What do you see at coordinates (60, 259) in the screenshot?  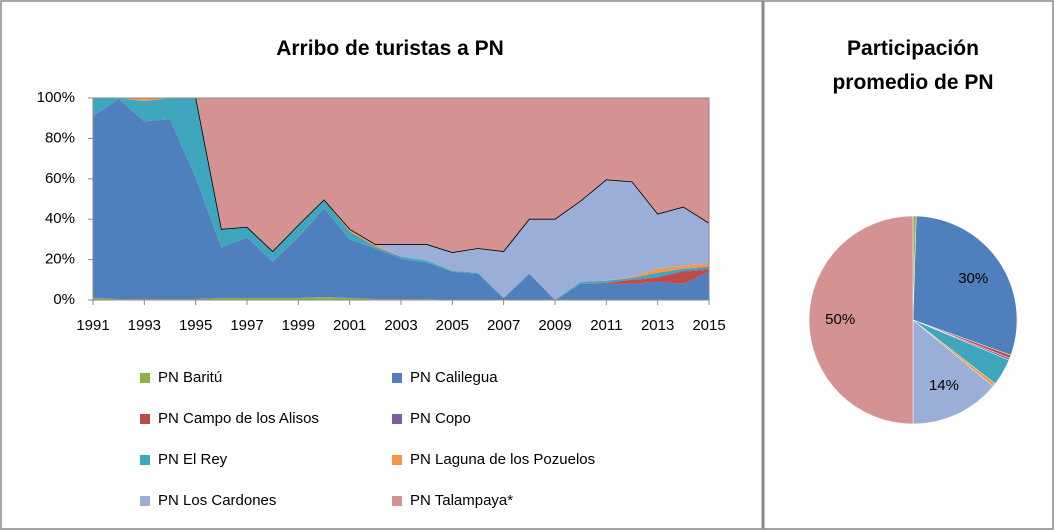 I see `y-tick-label: 20%` at bounding box center [60, 259].